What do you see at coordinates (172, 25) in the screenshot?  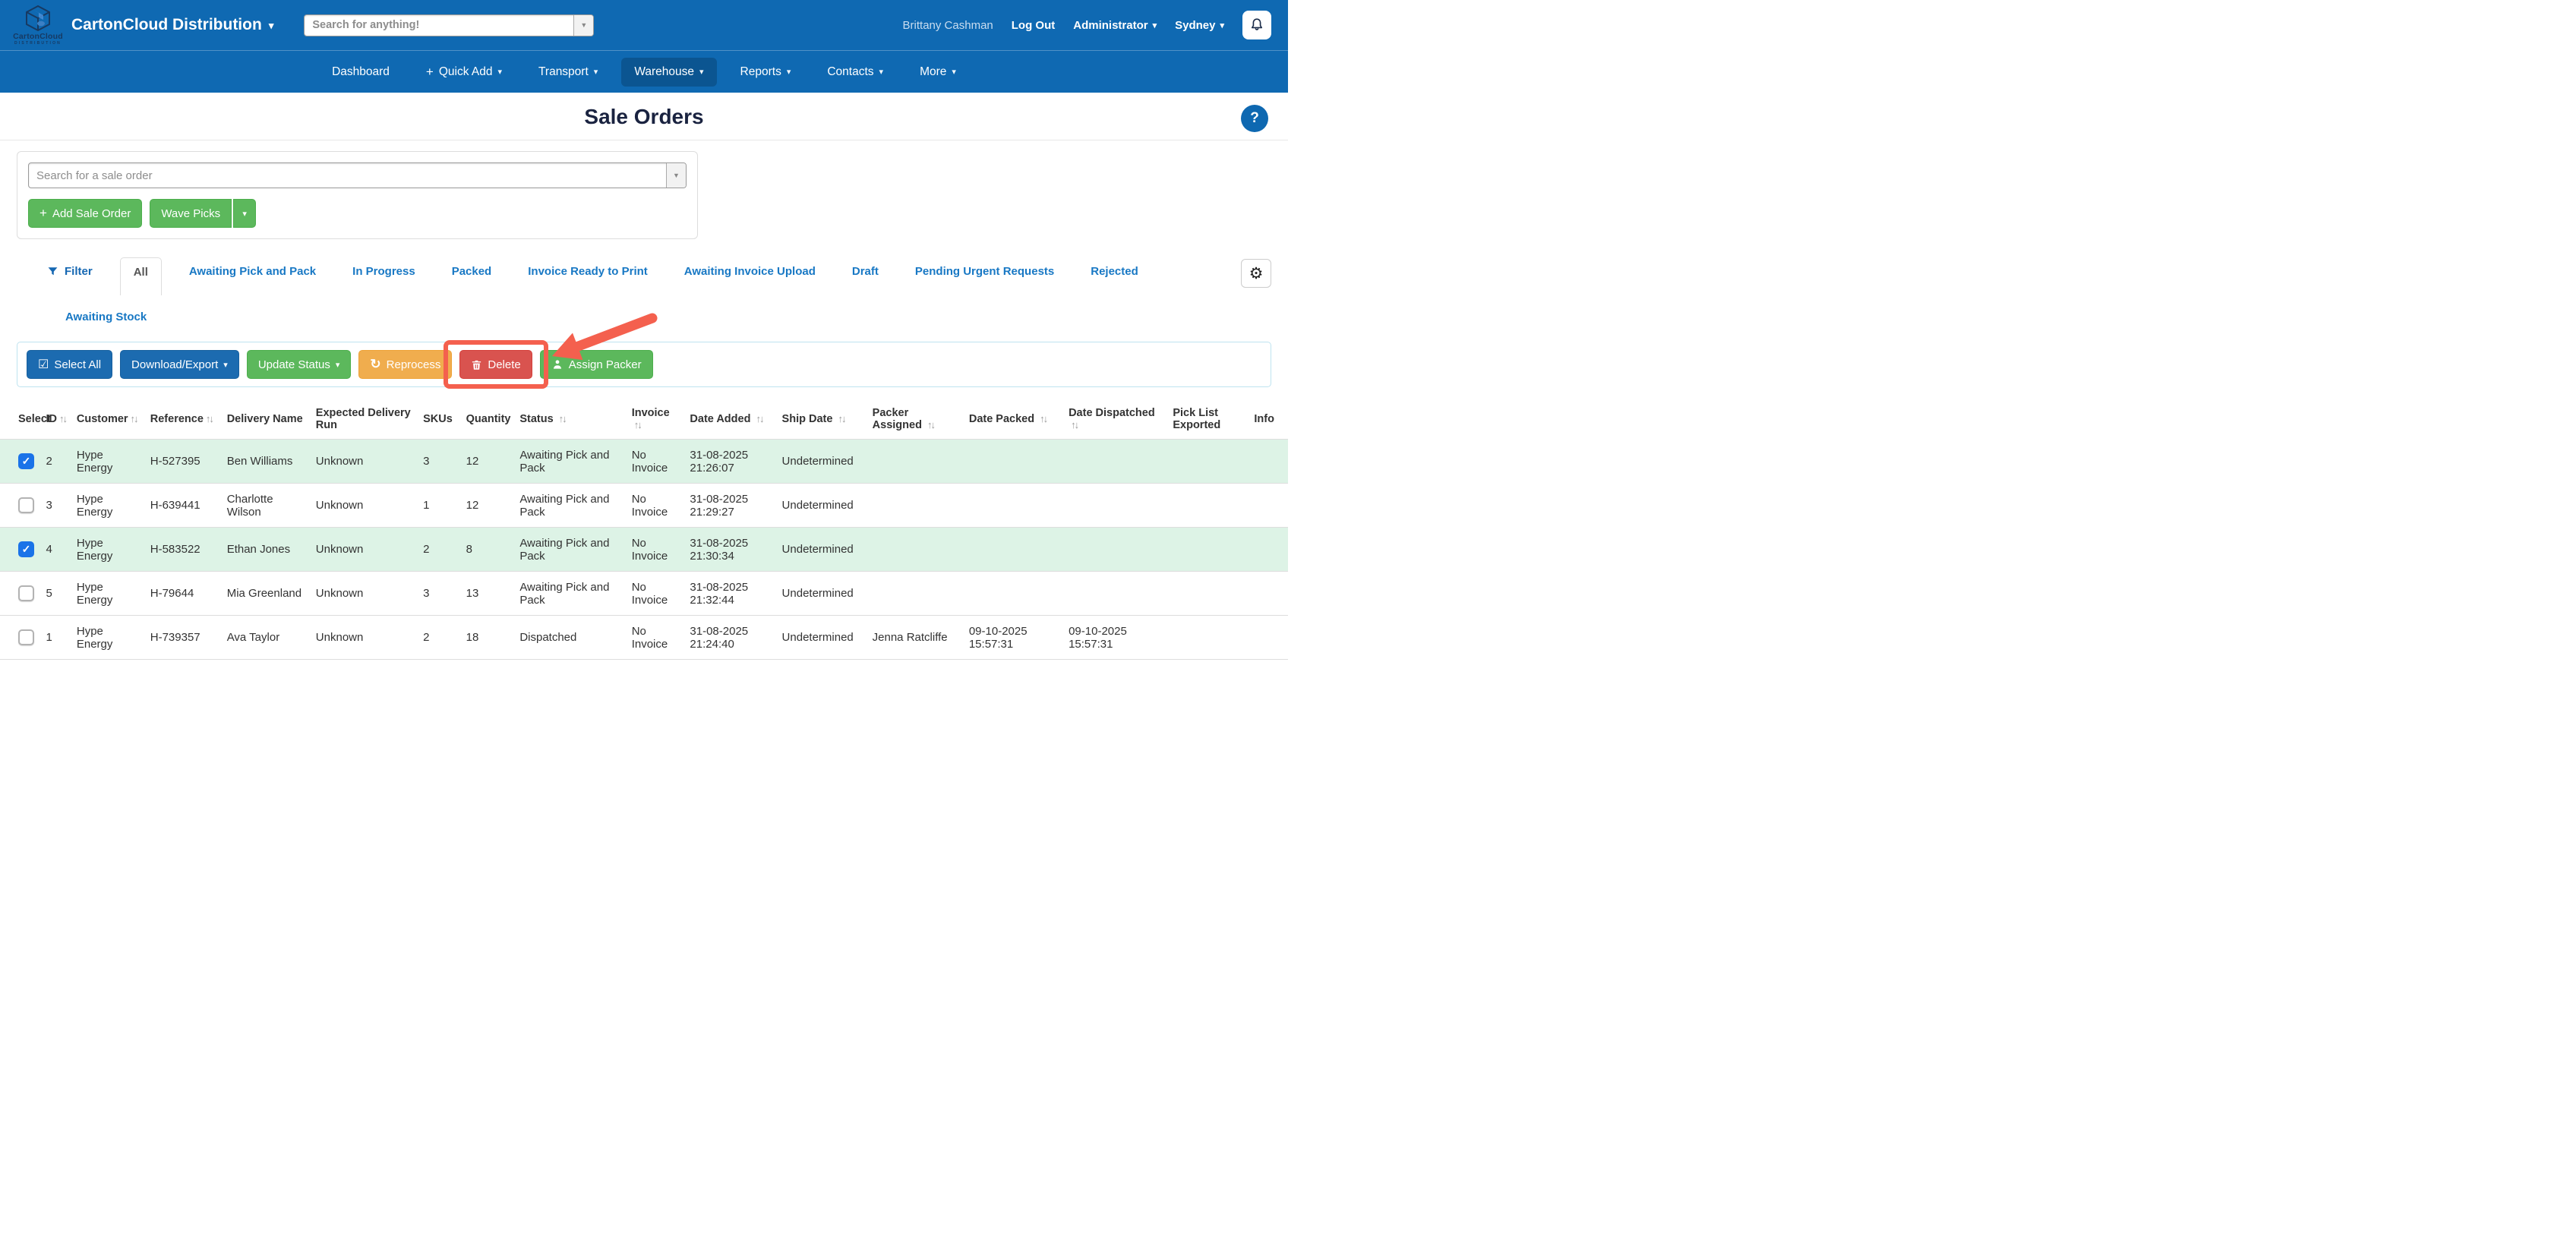 I see `org-switcher: CartonCloud Distribution ▾` at bounding box center [172, 25].